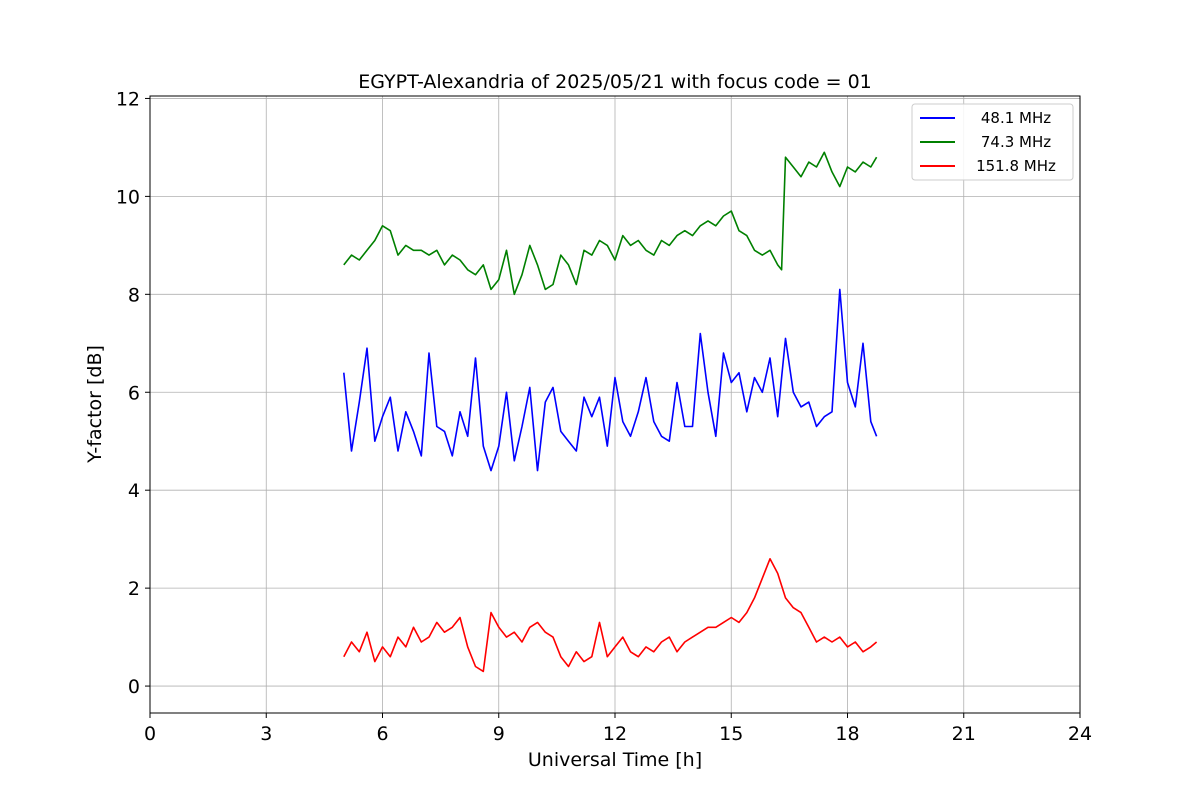 Image resolution: width=1200 pixels, height=800 pixels. What do you see at coordinates (731, 734) in the screenshot?
I see `x-tick-label: 15` at bounding box center [731, 734].